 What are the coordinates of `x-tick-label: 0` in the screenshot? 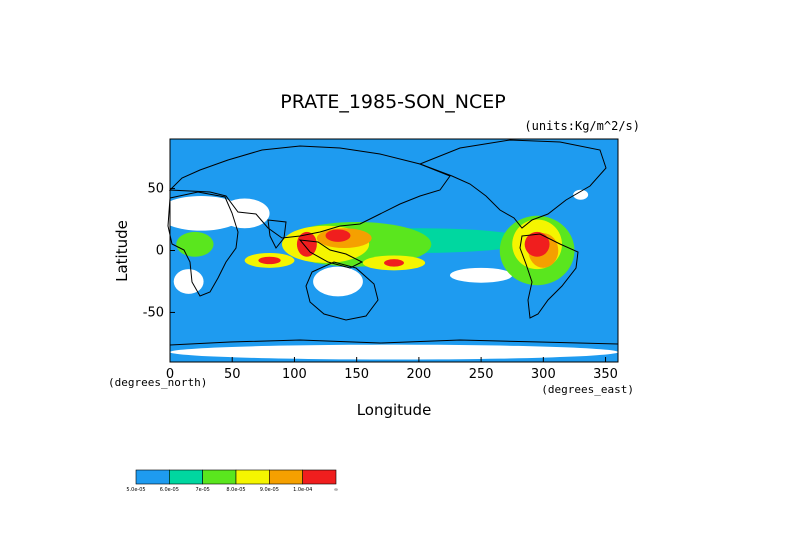 It's located at (170, 374).